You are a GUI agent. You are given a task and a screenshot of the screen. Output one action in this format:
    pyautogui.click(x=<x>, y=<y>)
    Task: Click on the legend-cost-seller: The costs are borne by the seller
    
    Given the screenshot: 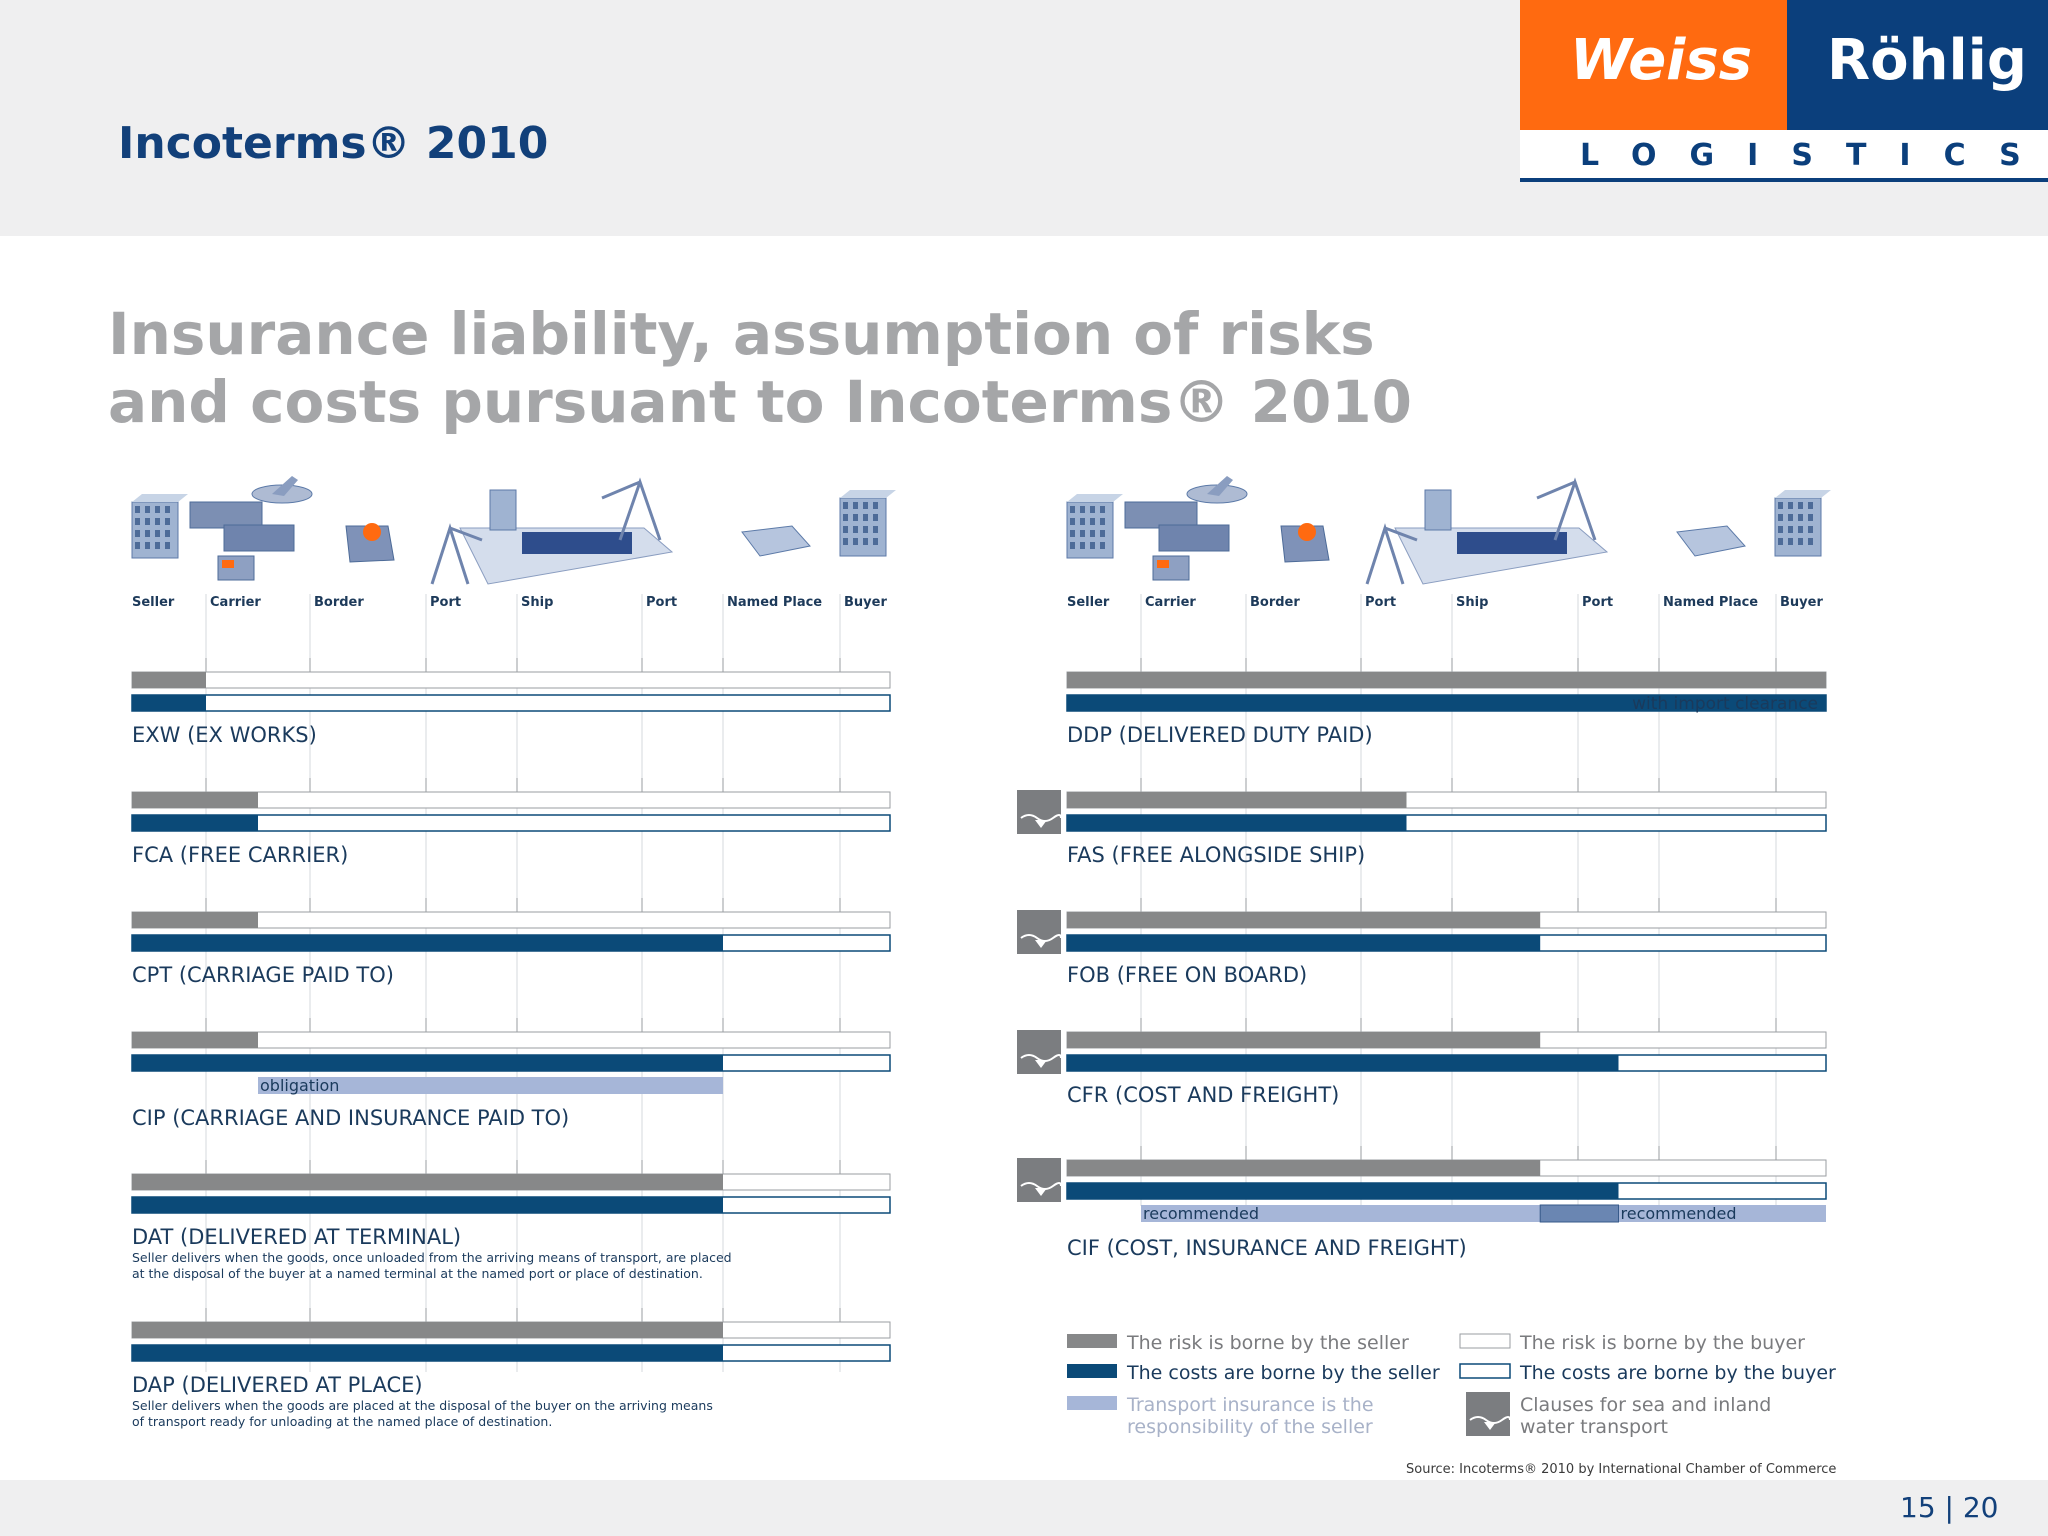 What is the action you would take?
    pyautogui.click(x=1283, y=1373)
    